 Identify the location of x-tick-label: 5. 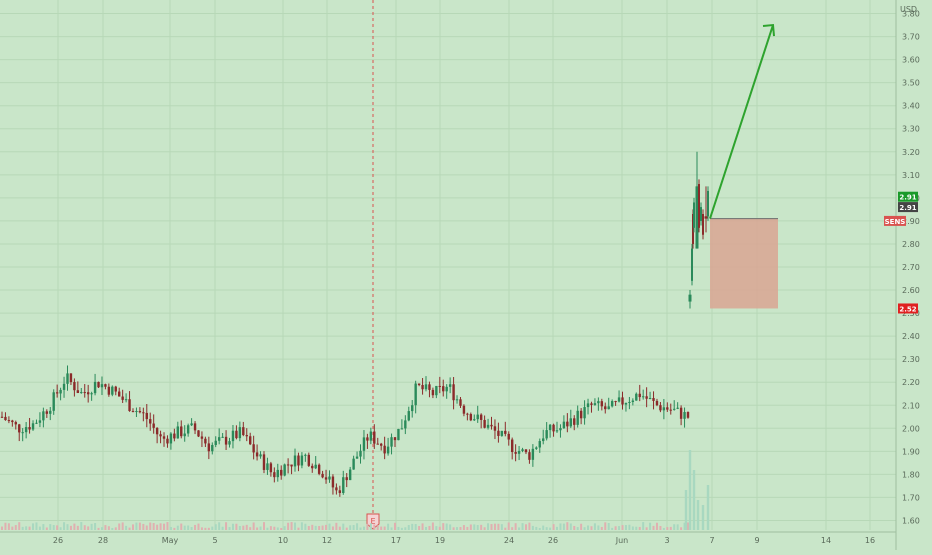
(214, 540).